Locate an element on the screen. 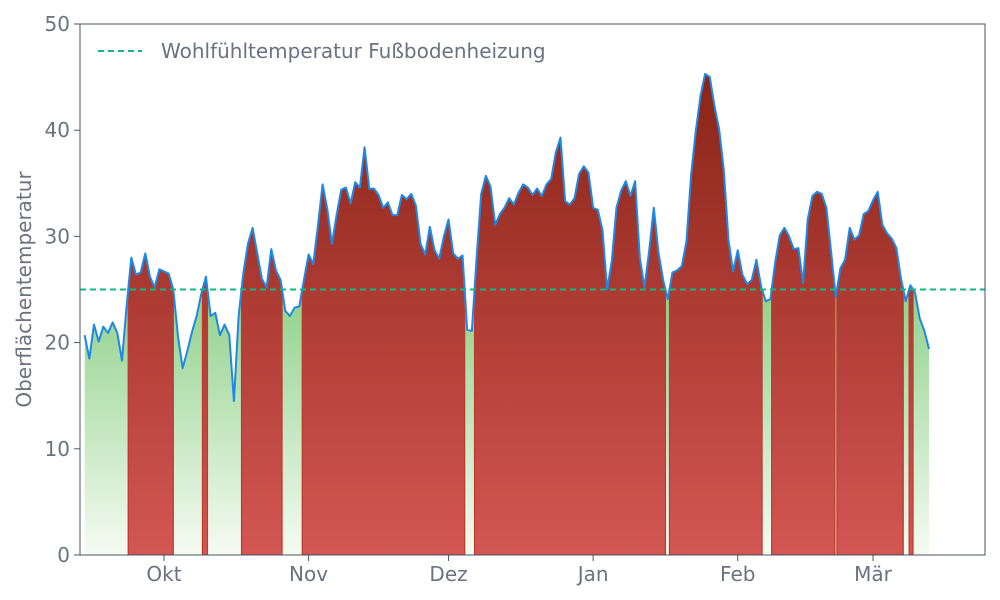 The height and width of the screenshot is (600, 1000). y-tick-label: 30 is located at coordinates (57, 236).